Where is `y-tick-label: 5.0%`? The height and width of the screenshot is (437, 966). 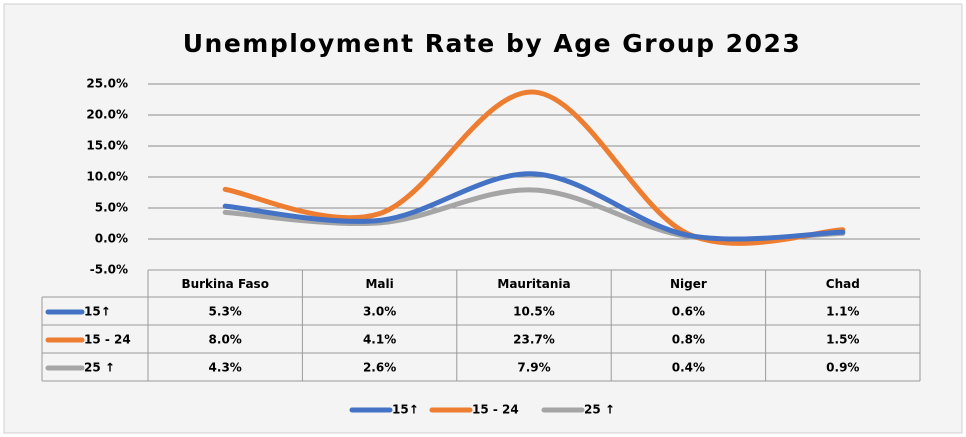 y-tick-label: 5.0% is located at coordinates (111, 208).